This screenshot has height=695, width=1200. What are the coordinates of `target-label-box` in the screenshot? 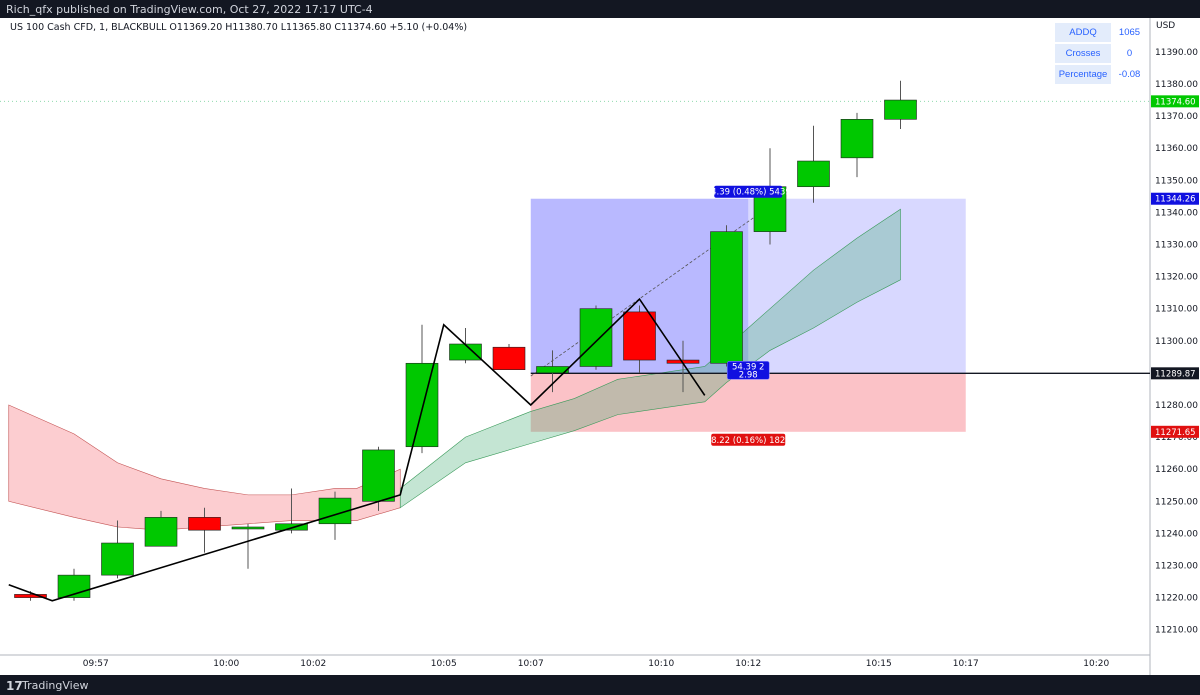 It's located at (748, 191).